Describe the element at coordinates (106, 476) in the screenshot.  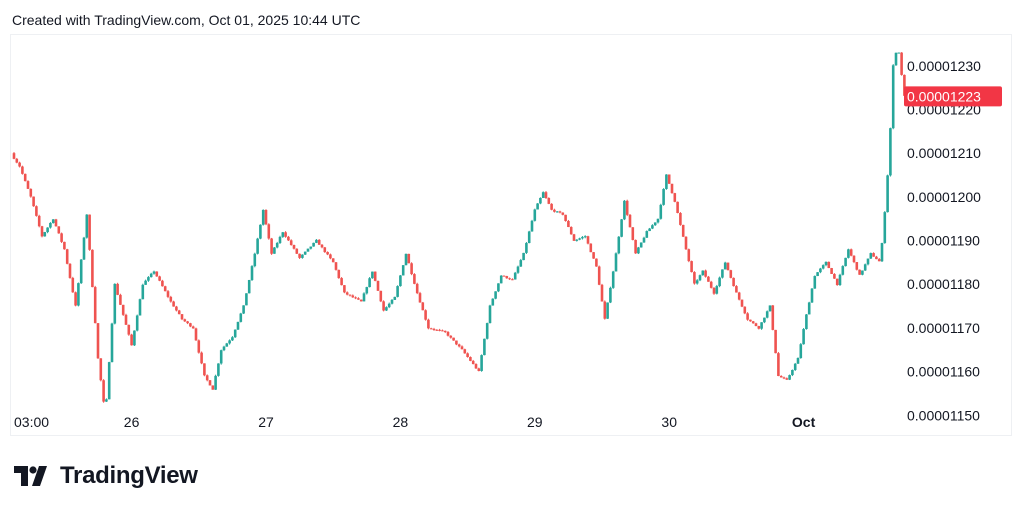
I see `tradingview-logo: TradingView` at that location.